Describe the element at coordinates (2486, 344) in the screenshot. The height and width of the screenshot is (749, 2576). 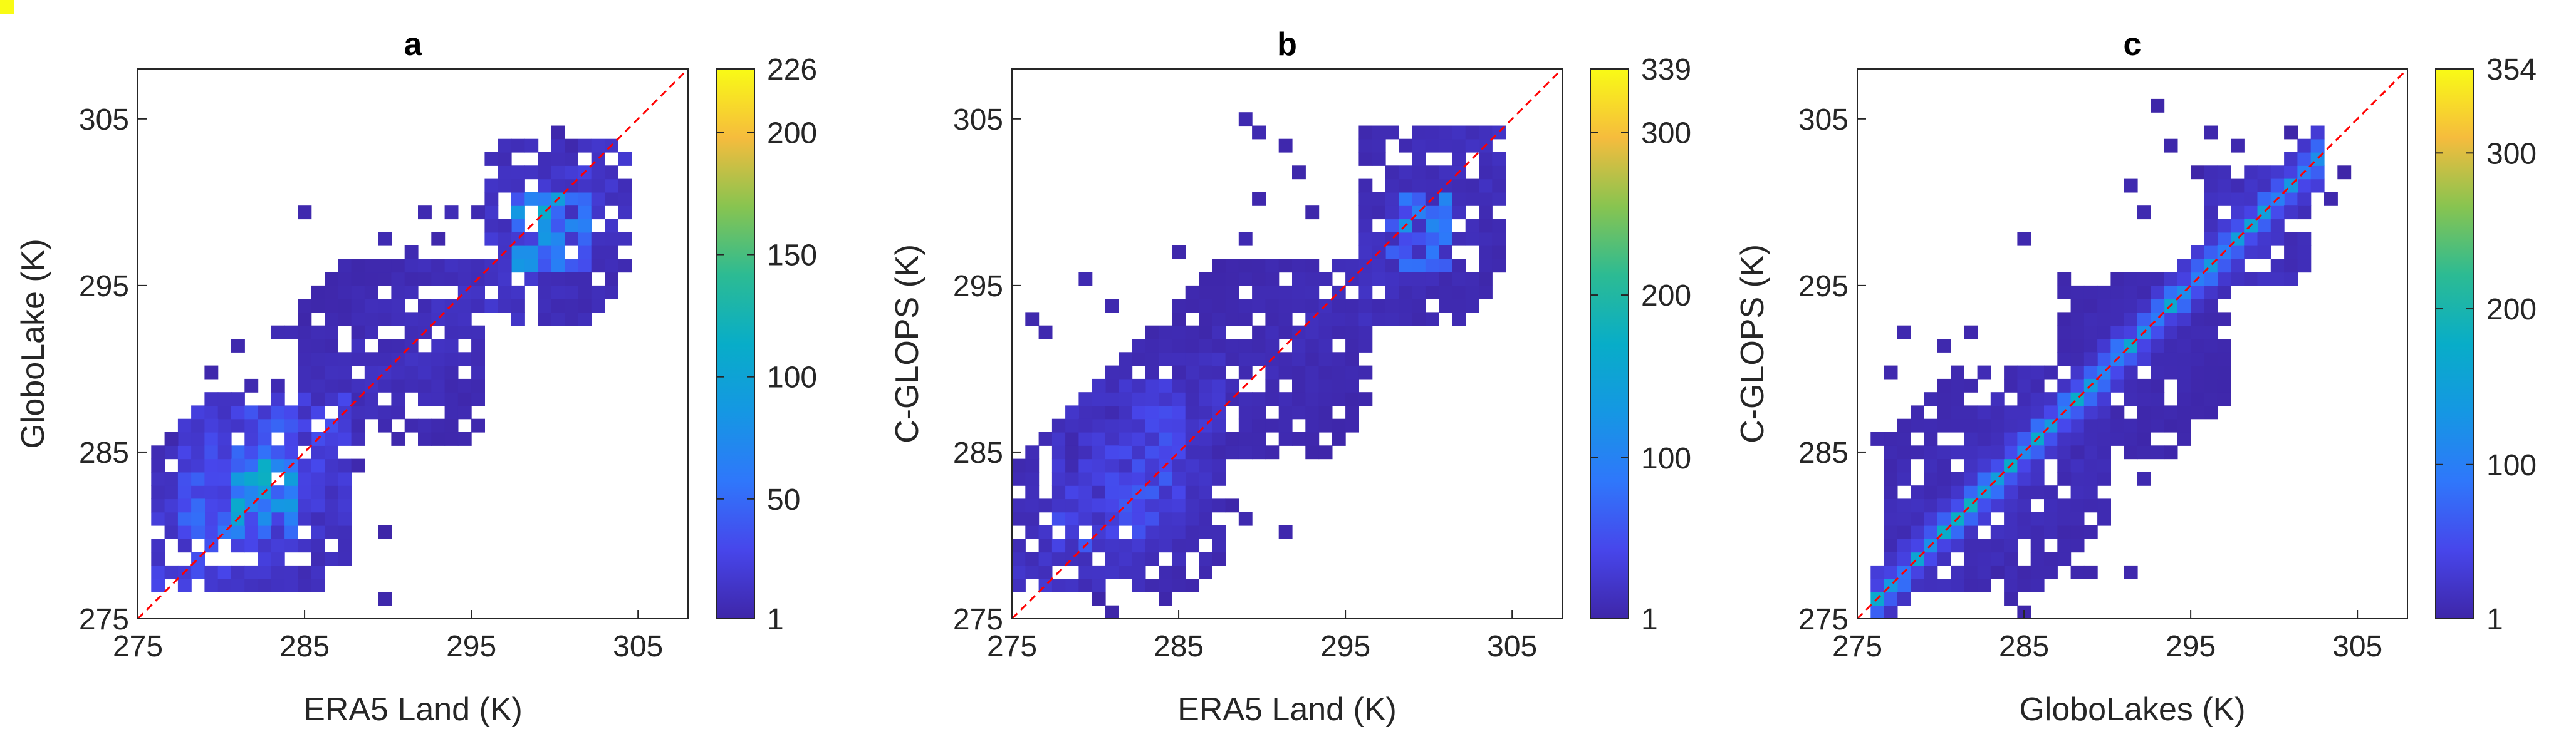
I see `panel-c-colorbar-ticks: 1 100 200 300 354` at that location.